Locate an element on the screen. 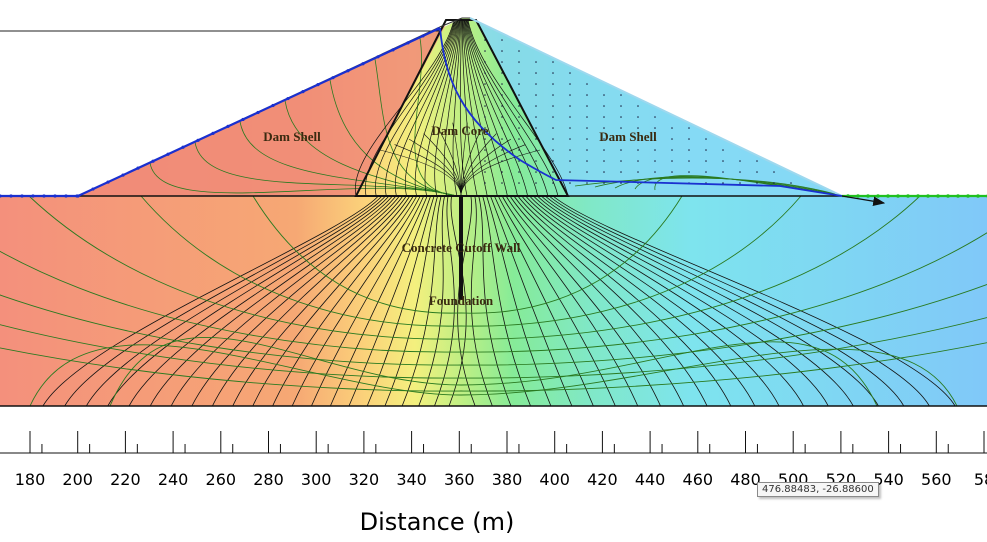  exit-flow-arrow is located at coordinates (863, 200).